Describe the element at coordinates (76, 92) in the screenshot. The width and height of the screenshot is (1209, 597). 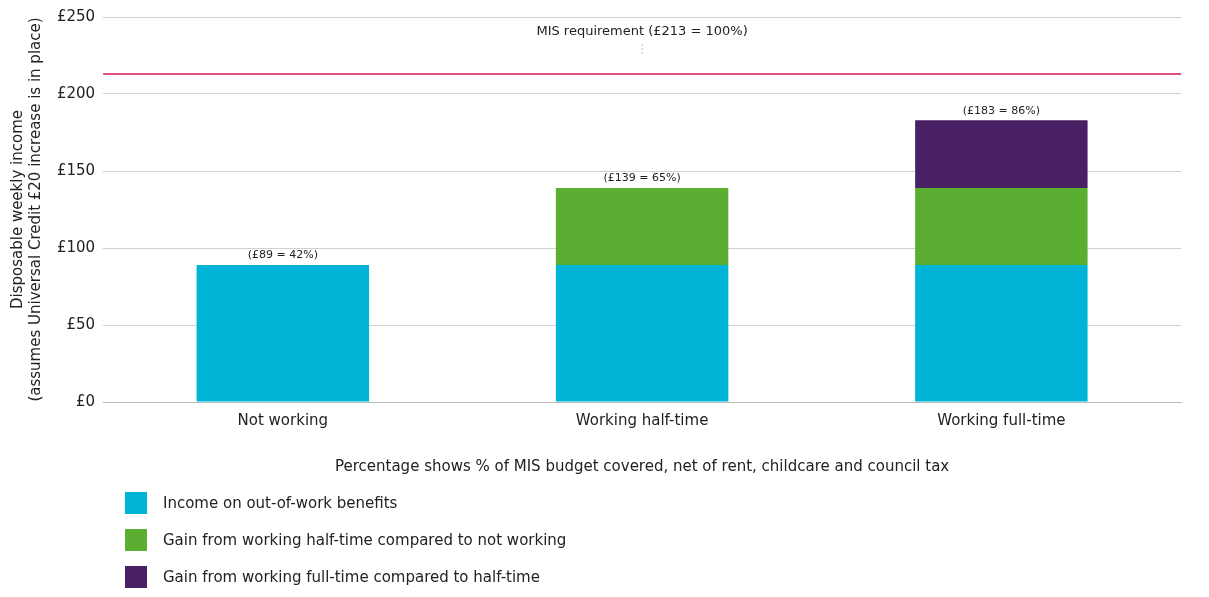
I see `y-tick-label: £200` at that location.